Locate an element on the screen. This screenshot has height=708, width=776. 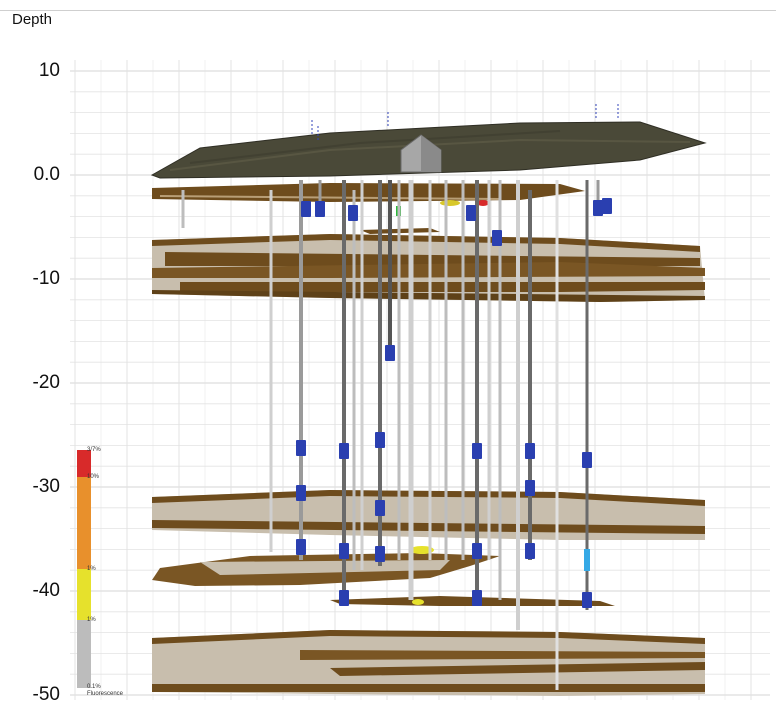
sample-marker-light is located at coordinates (587, 560).